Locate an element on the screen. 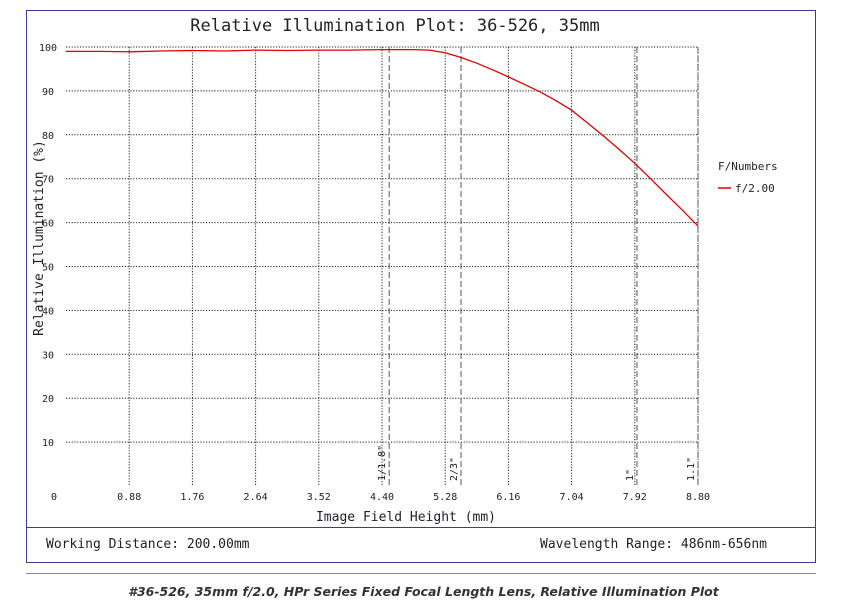  y-tick-label: 60 is located at coordinates (48, 224).